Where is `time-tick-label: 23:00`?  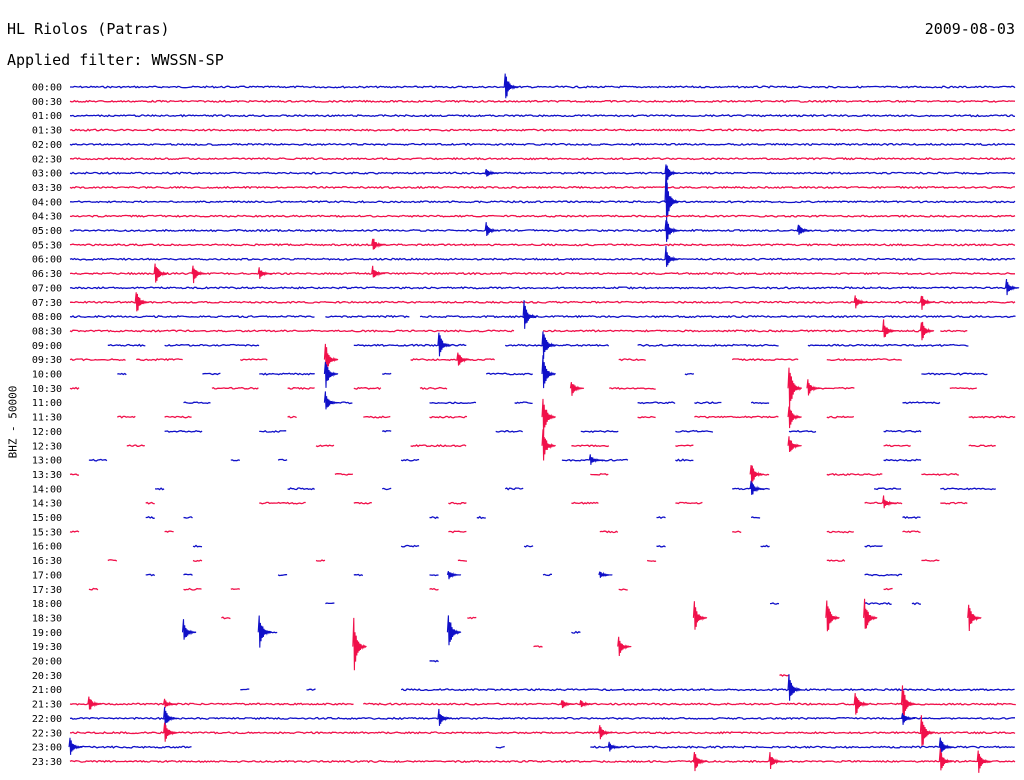 time-tick-label: 23:00 is located at coordinates (47, 748).